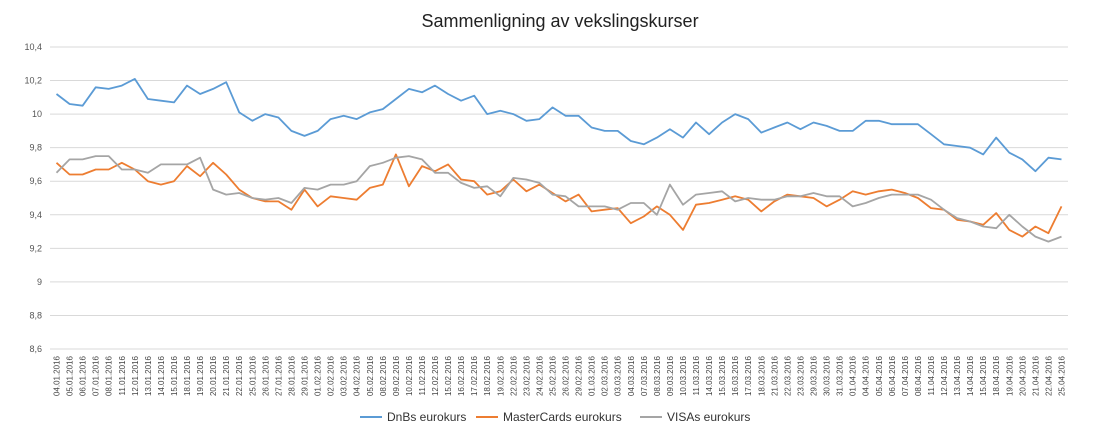 Image resolution: width=1100 pixels, height=436 pixels. What do you see at coordinates (539, 375) in the screenshot?
I see `x-tick-label: 24.02.2016` at bounding box center [539, 375].